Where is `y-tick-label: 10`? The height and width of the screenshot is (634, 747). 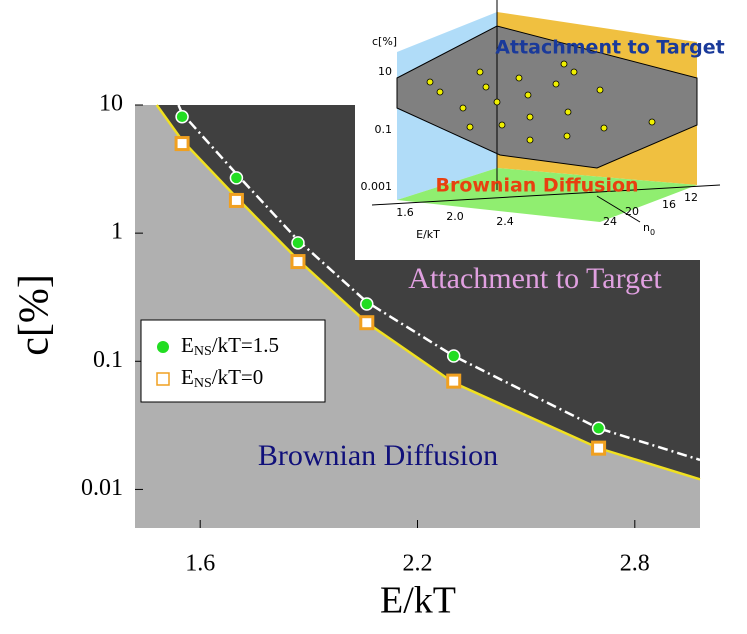
y-tick-label: 10 is located at coordinates (111, 104).